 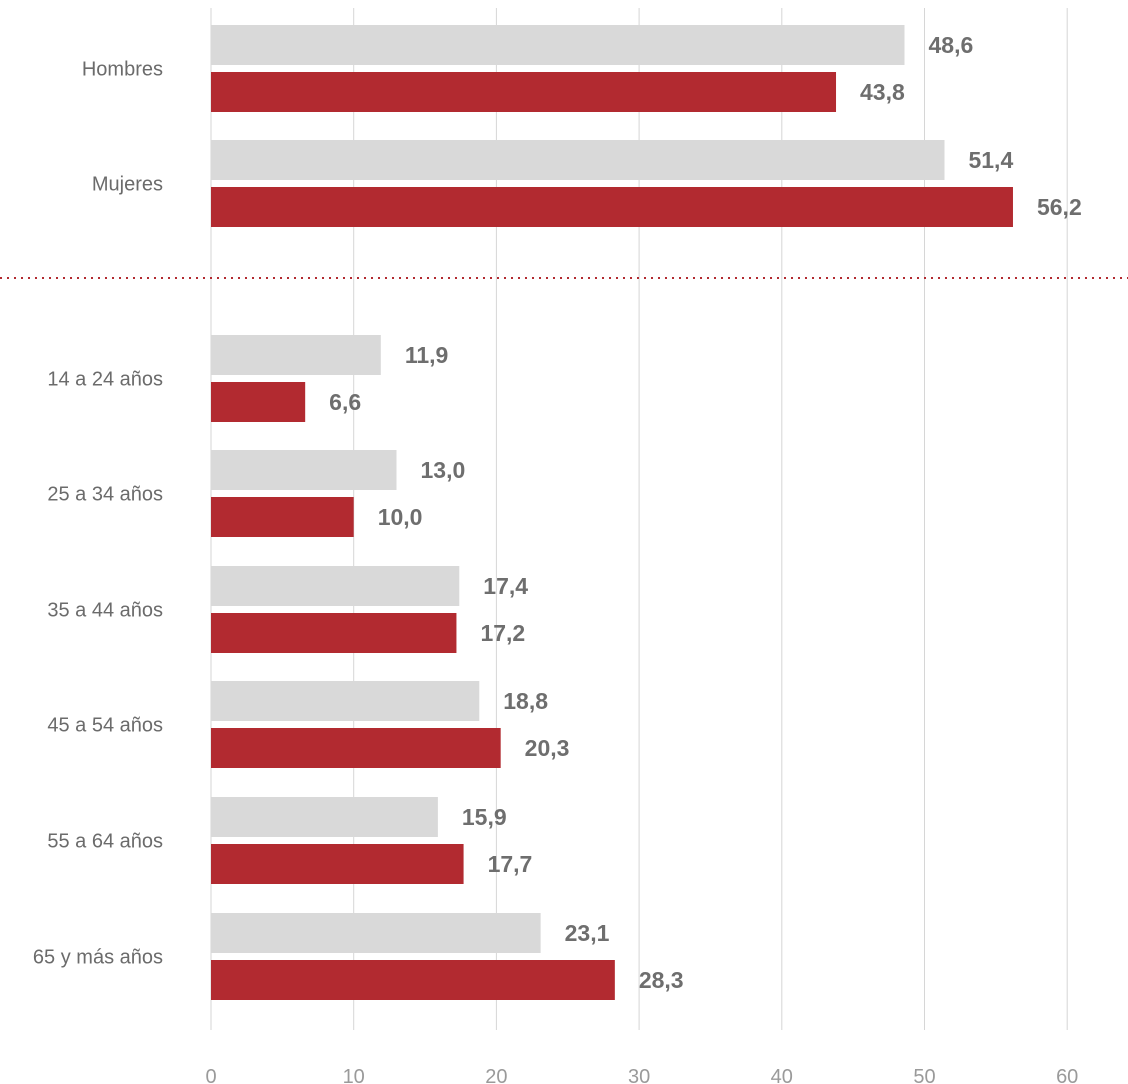 I want to click on x-tick-label: 50, so click(x=924, y=1075).